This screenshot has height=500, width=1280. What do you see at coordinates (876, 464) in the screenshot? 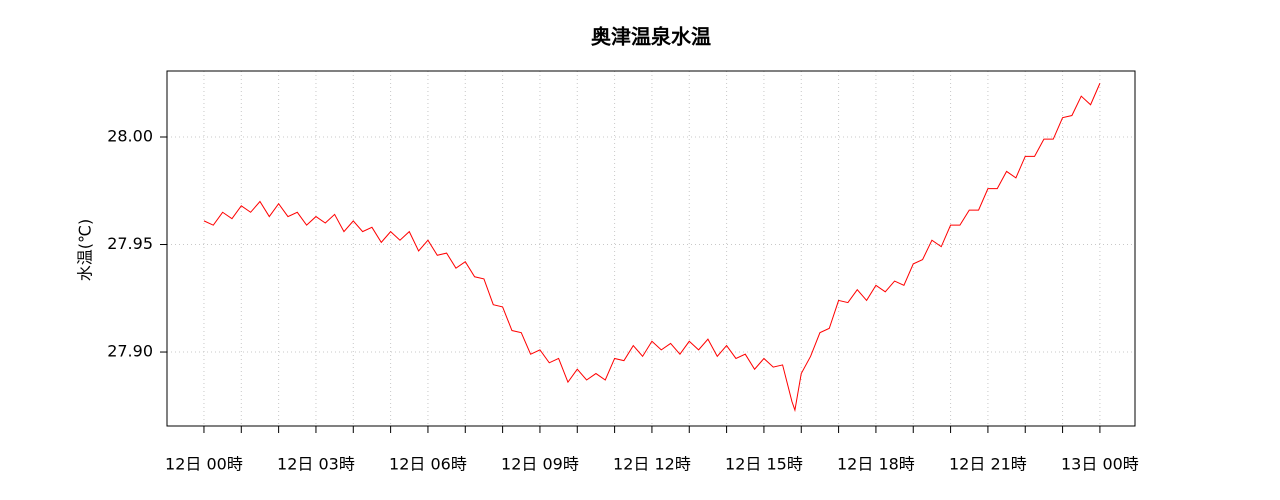
I see `x-tick-label: 12日 18時` at bounding box center [876, 464].